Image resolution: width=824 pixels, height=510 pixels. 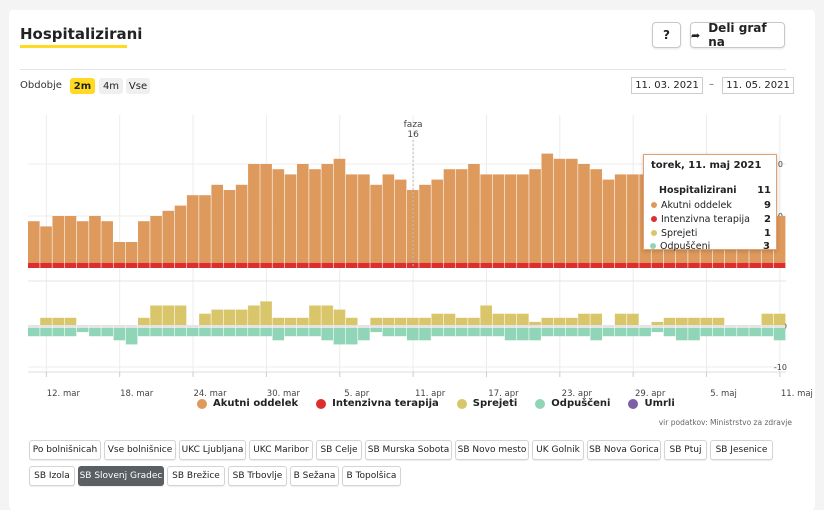 I want to click on filter-uk-golnik: UK Golnik, so click(x=558, y=450).